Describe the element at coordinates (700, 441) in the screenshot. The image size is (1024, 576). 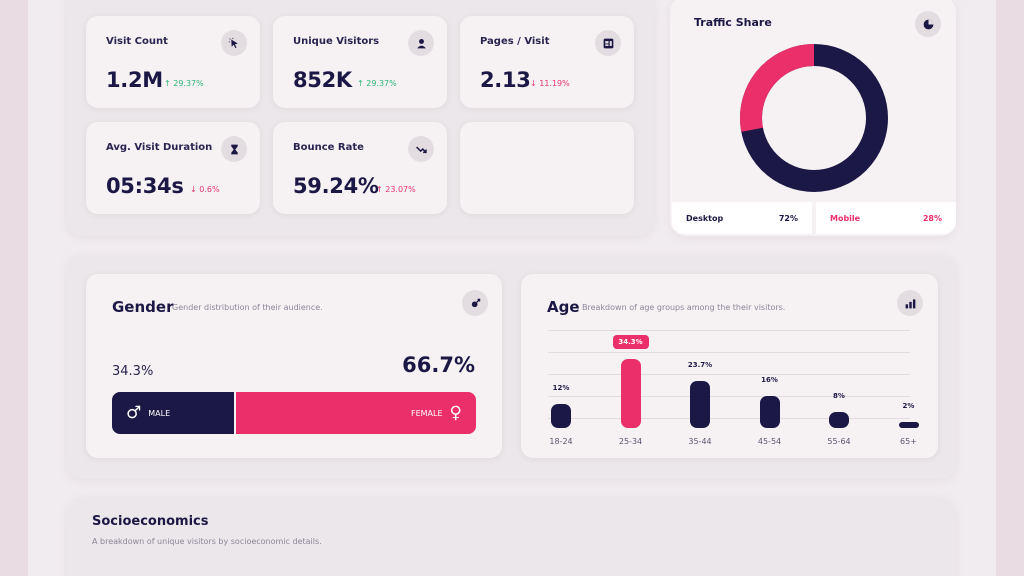
I see `age-category-label: 35-44` at that location.